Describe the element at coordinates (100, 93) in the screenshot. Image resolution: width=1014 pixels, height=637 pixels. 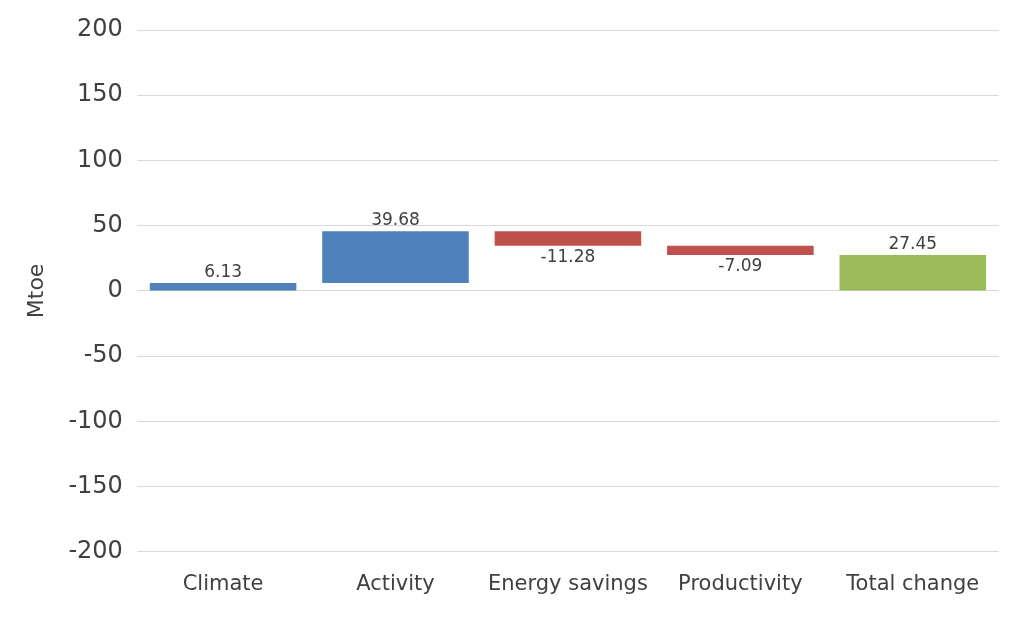
I see `y-tick-label: 150` at that location.